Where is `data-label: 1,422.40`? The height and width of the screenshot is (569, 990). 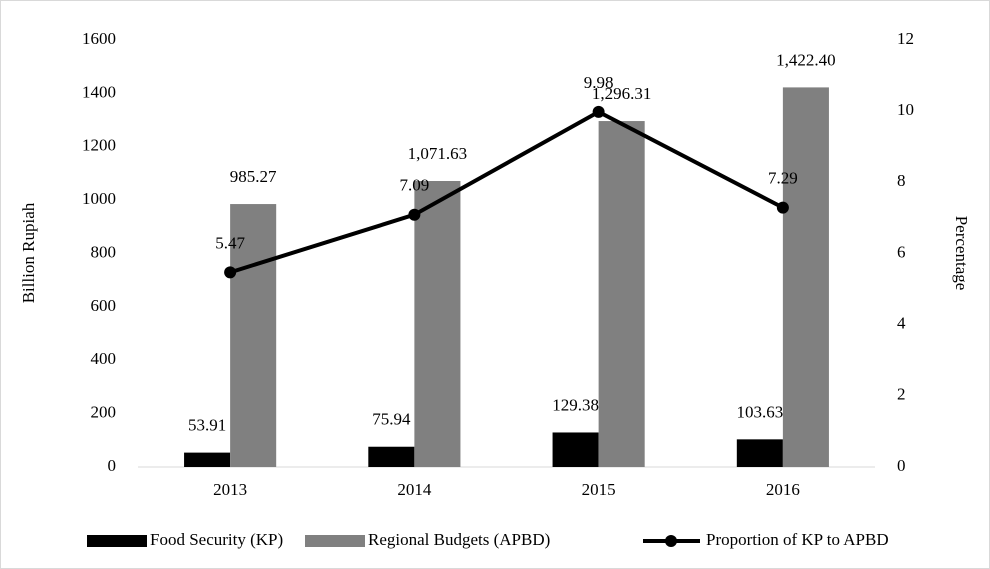
data-label: 1,422.40 is located at coordinates (806, 59).